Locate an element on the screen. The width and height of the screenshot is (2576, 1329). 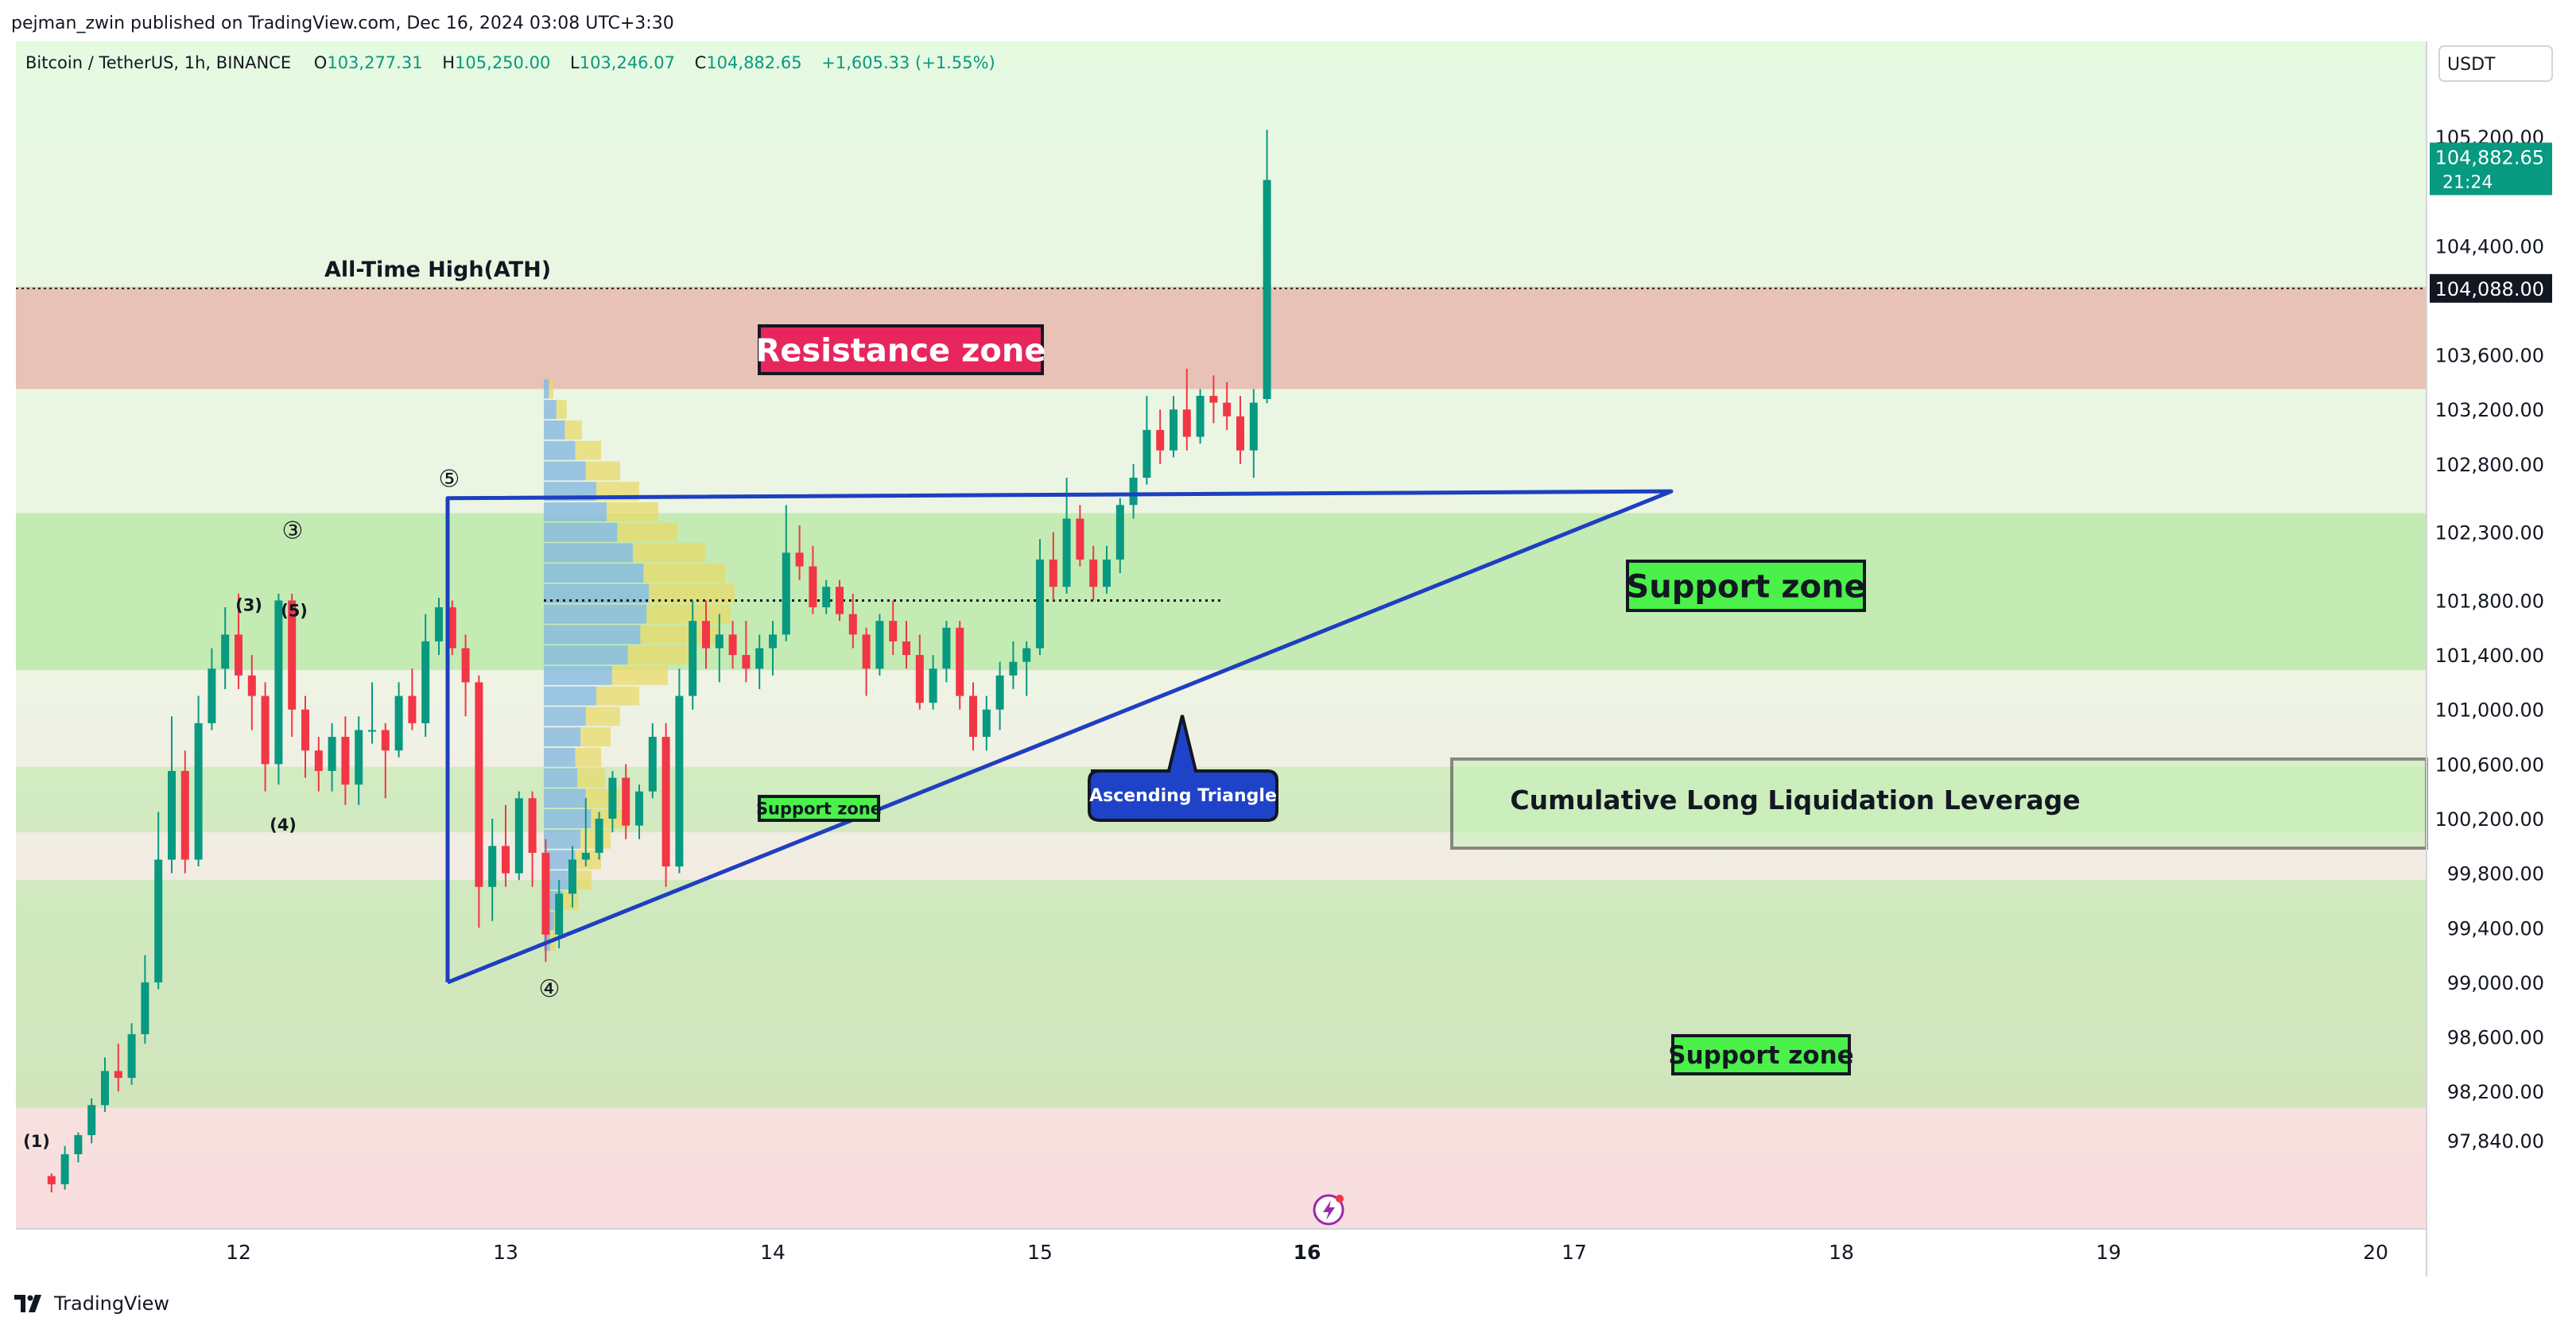
wave-label: ④ is located at coordinates (550, 989).